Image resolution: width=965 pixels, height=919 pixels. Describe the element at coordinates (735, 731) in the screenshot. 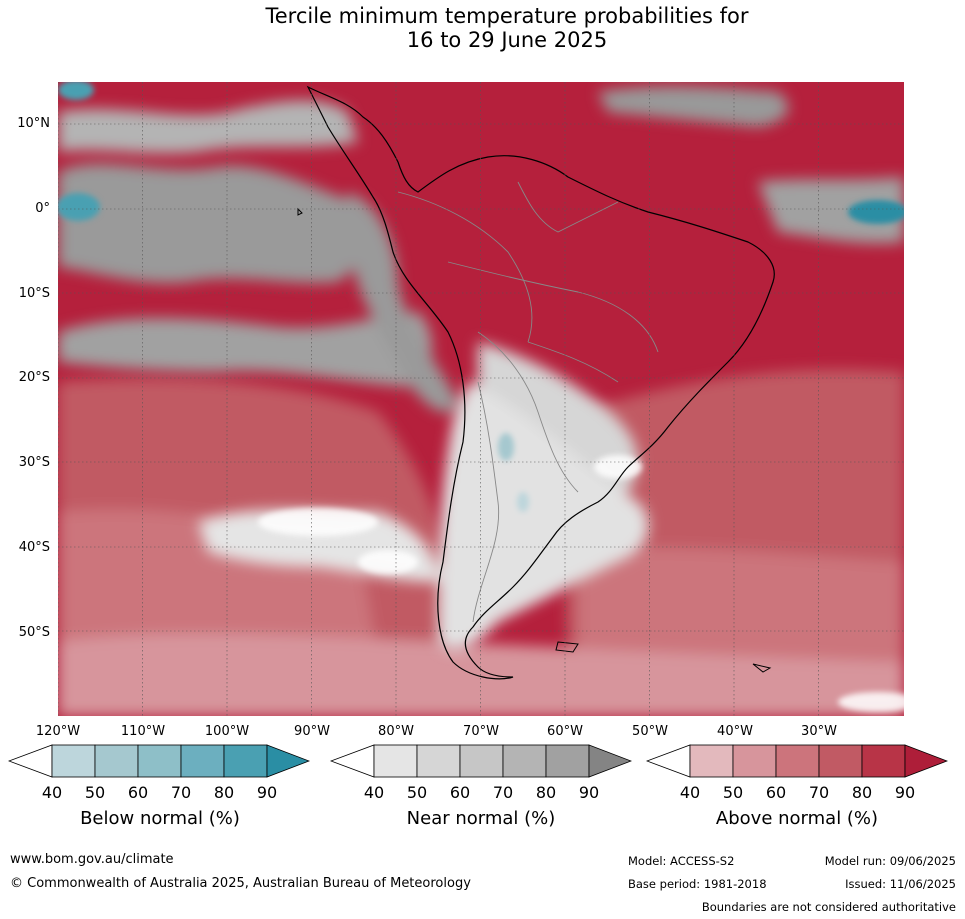

I see `lon-label-40w: 40°W` at that location.